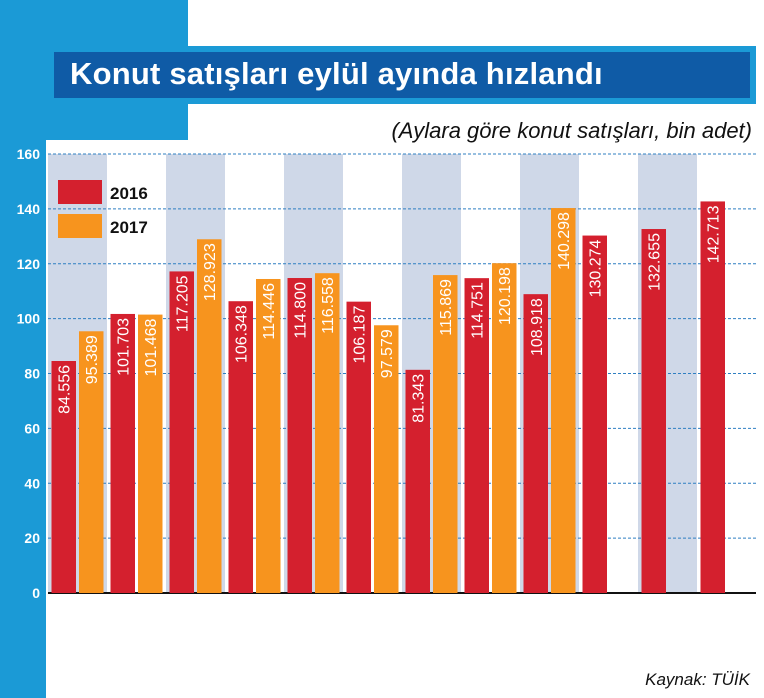  I want to click on y-tick-label: 100, so click(29, 319).